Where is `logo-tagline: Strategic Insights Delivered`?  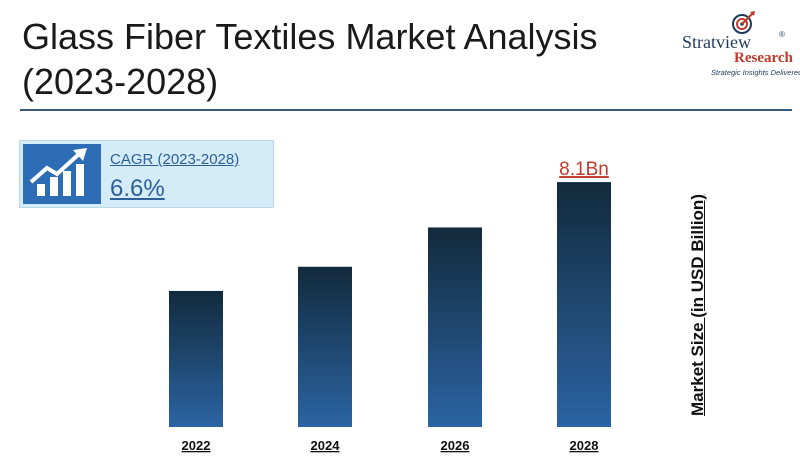 logo-tagline: Strategic Insights Delivered is located at coordinates (755, 72).